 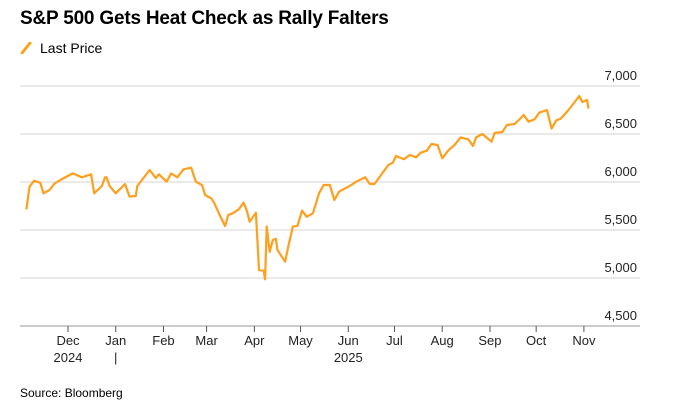 What do you see at coordinates (348, 357) in the screenshot?
I see `x-year-label: 2025` at bounding box center [348, 357].